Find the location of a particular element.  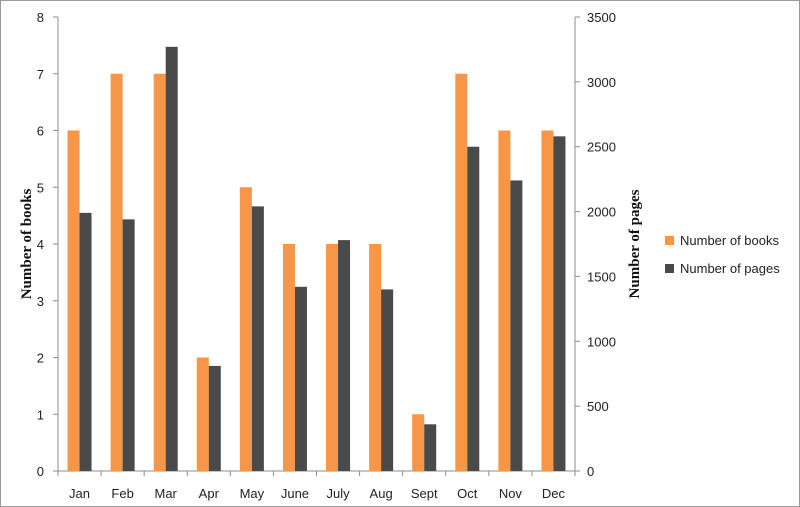

bar-books-july is located at coordinates (332, 357).